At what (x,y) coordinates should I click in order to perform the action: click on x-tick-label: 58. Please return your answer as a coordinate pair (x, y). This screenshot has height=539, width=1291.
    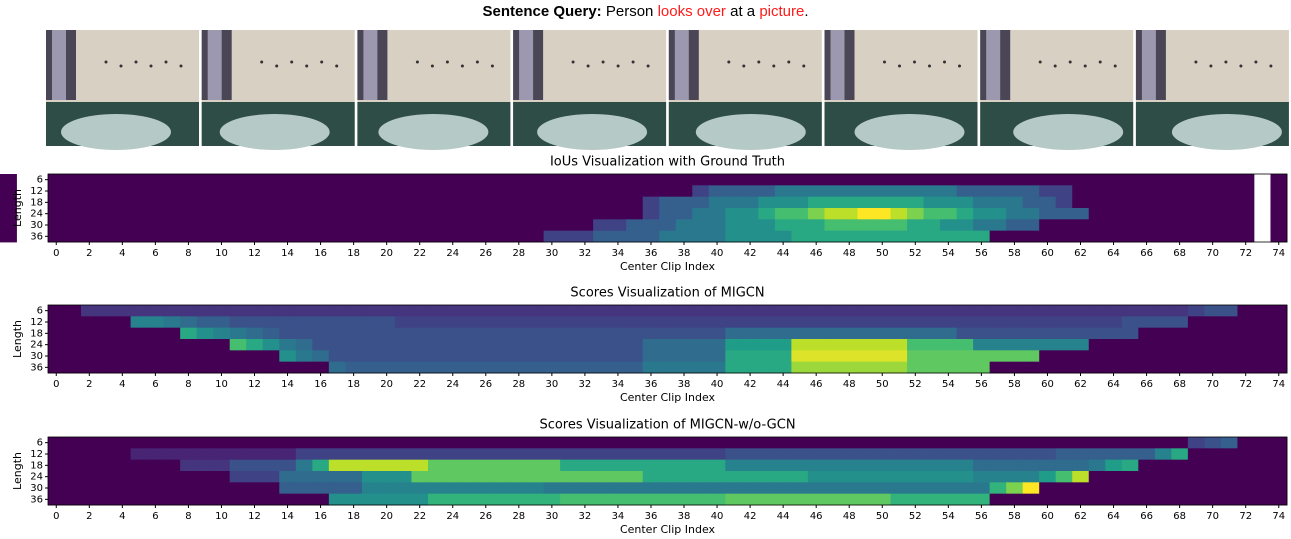
    Looking at the image, I should click on (1014, 253).